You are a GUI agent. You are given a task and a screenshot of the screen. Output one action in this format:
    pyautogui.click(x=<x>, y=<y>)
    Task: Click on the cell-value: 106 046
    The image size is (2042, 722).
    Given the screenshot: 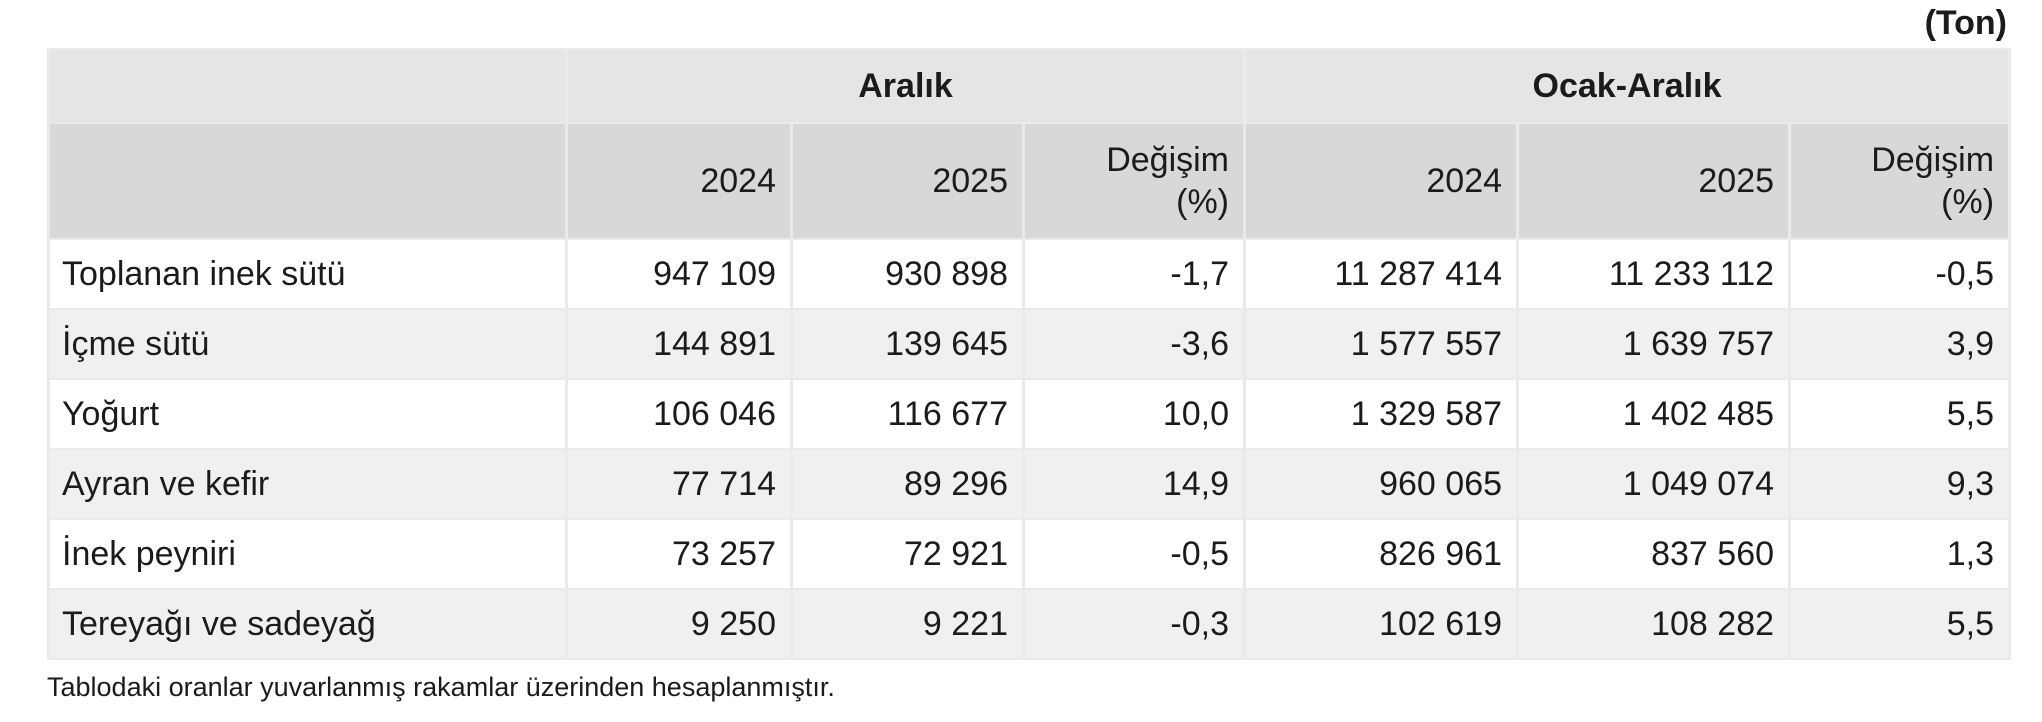 What is the action you would take?
    pyautogui.click(x=679, y=414)
    